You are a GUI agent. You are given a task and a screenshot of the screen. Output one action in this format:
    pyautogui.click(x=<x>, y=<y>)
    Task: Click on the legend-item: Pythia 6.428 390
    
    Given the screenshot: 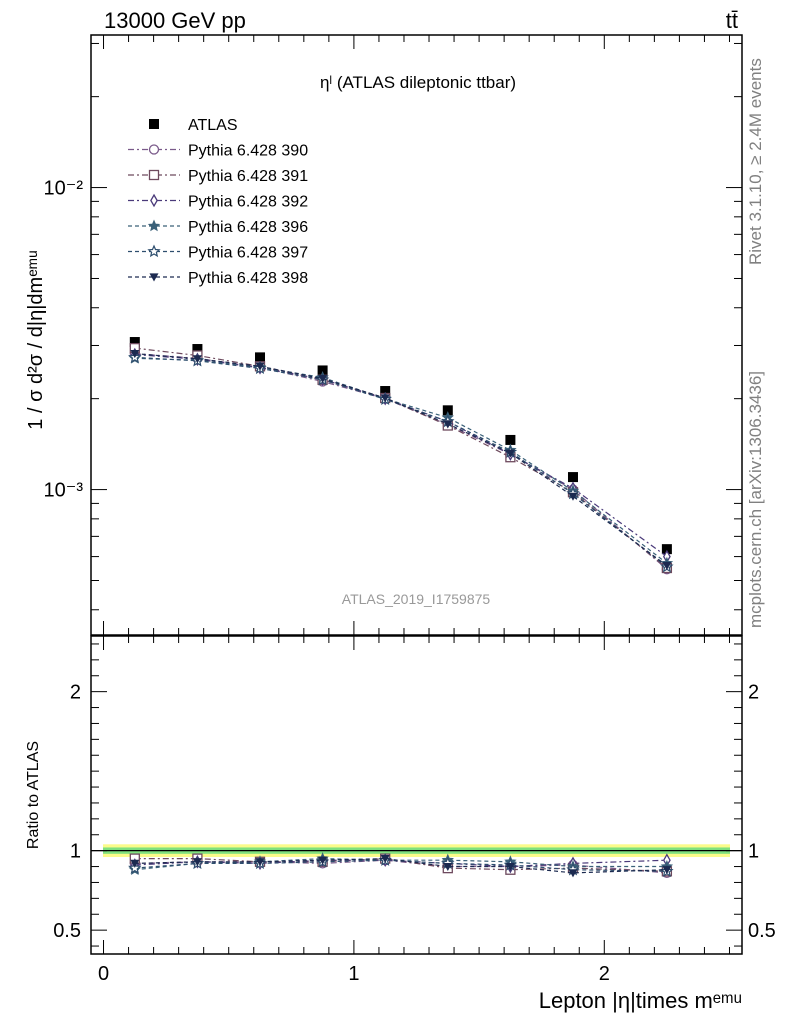 What is the action you would take?
    pyautogui.click(x=218, y=151)
    